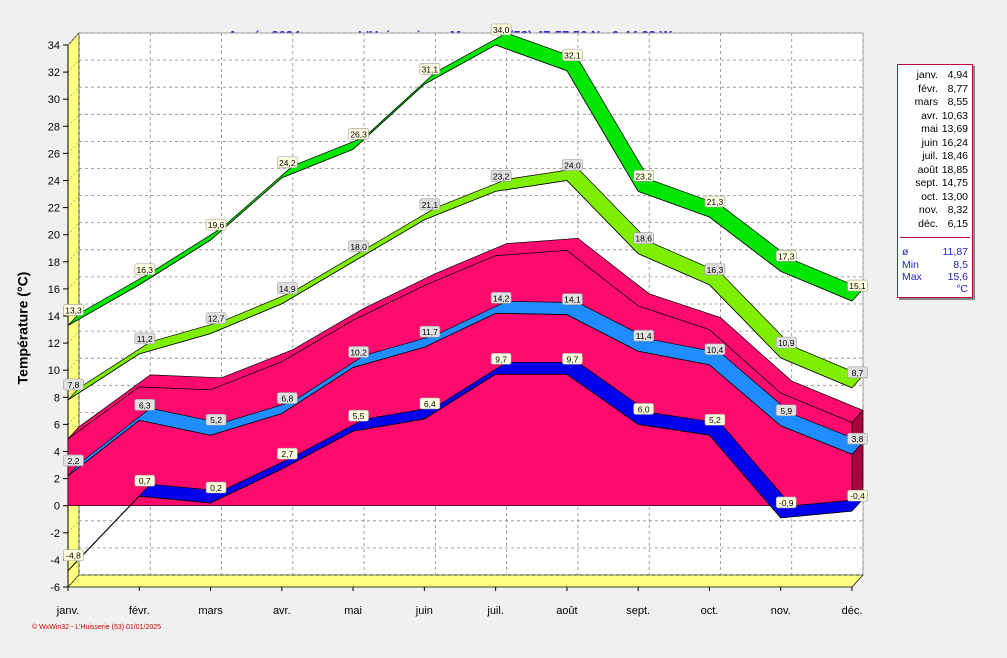  What do you see at coordinates (957, 88) in the screenshot?
I see `legend-month-value: 8,77` at bounding box center [957, 88].